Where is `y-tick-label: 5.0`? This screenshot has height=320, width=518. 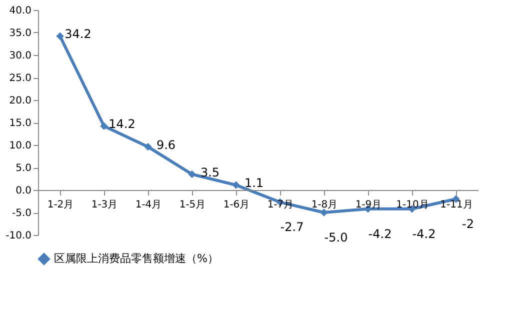
y-tick-label: 5.0 is located at coordinates (24, 168).